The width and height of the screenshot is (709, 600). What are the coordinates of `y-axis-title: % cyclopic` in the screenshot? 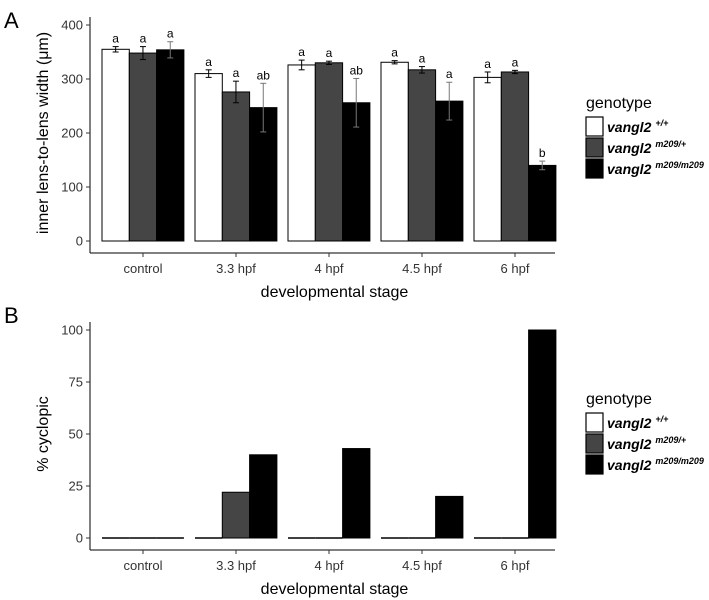 It's located at (43, 434).